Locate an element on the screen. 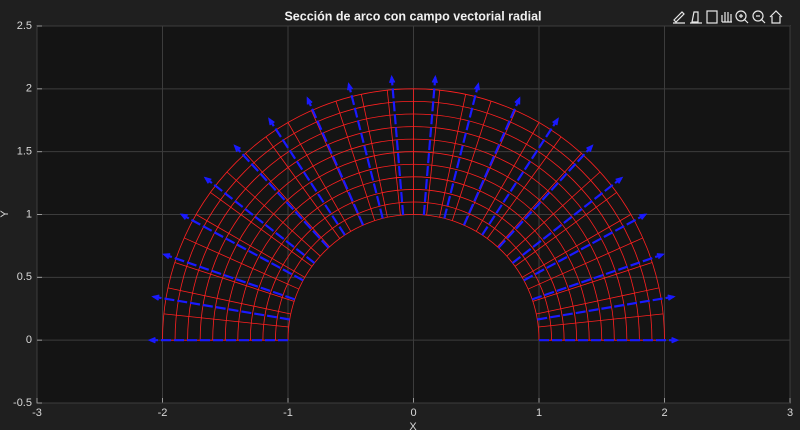 The image size is (800, 430). zoom-out-icon is located at coordinates (758, 16).